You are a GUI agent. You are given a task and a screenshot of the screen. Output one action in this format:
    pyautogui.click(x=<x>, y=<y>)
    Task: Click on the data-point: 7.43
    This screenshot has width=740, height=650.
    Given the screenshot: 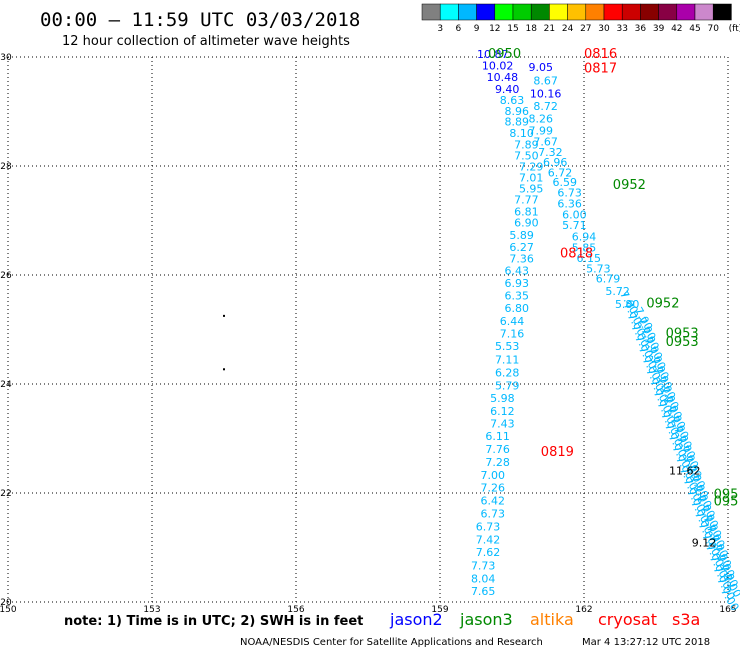 What is the action you would take?
    pyautogui.click(x=502, y=424)
    